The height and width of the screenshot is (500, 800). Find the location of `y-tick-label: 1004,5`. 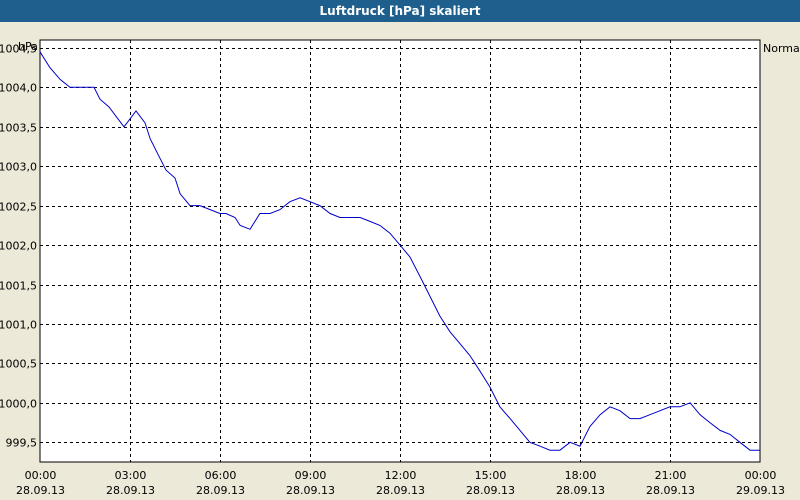

y-tick-label: 1004,5 is located at coordinates (18, 49).